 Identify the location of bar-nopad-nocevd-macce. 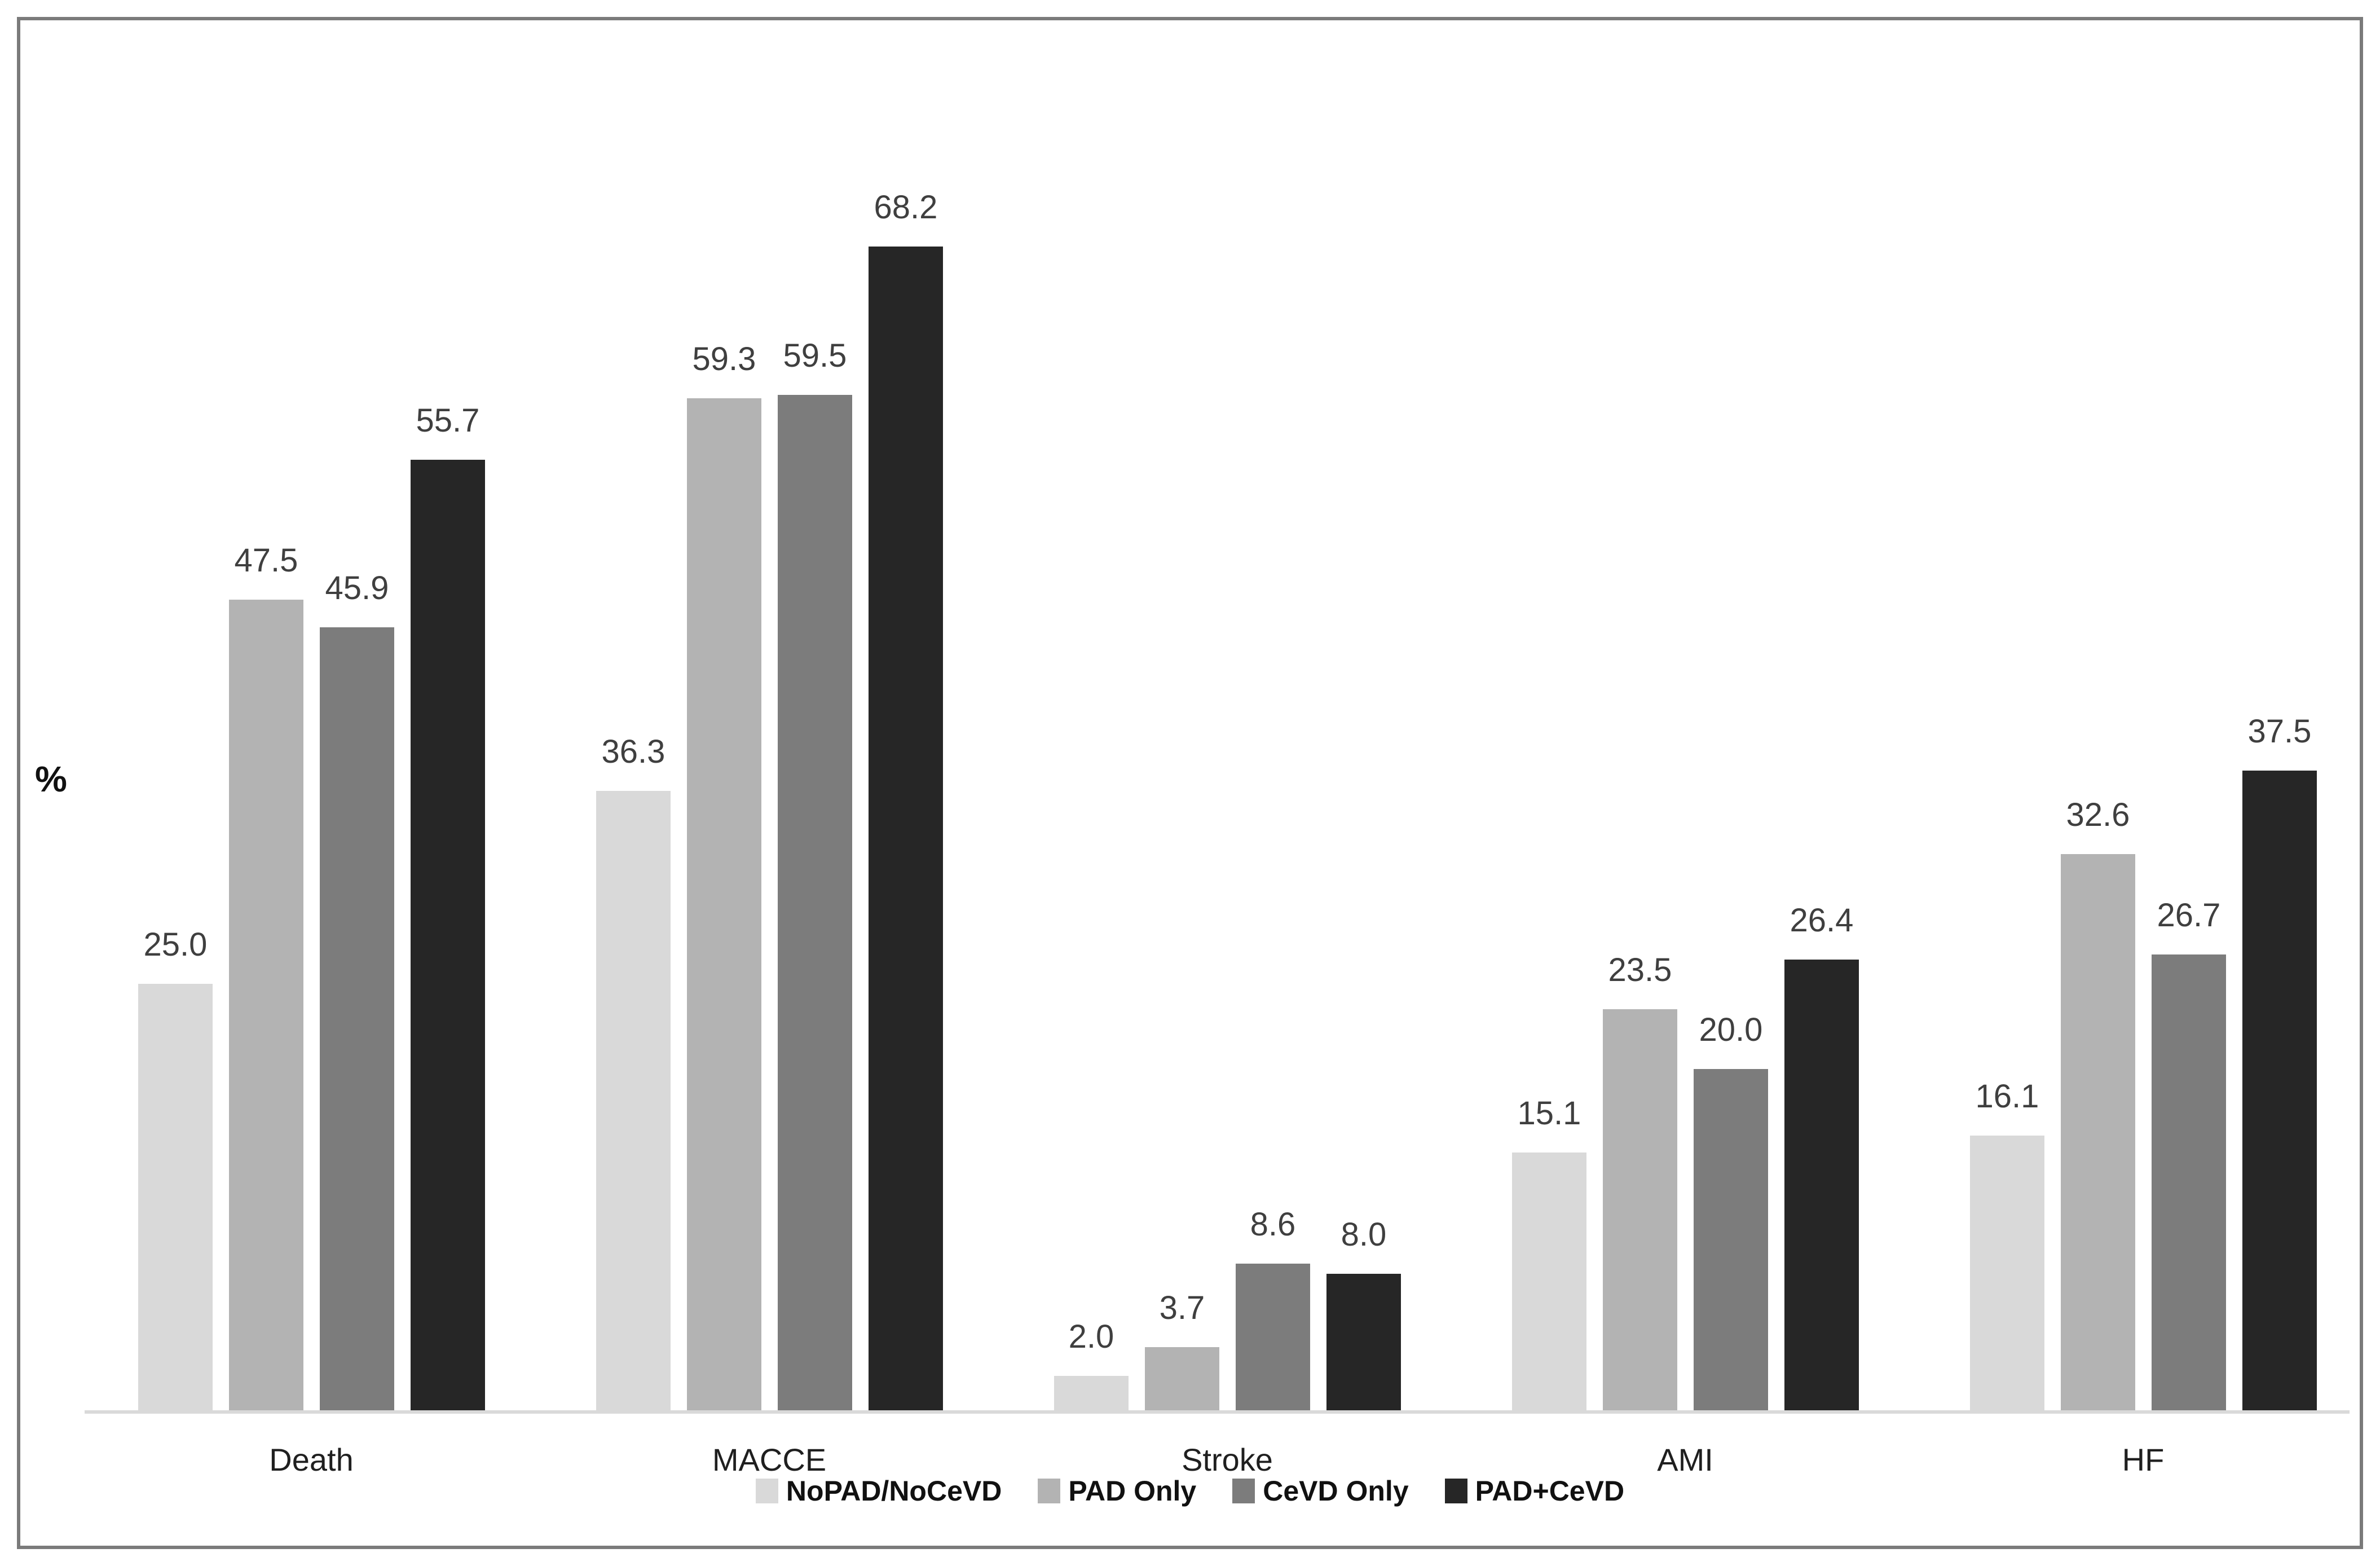
(633, 1100).